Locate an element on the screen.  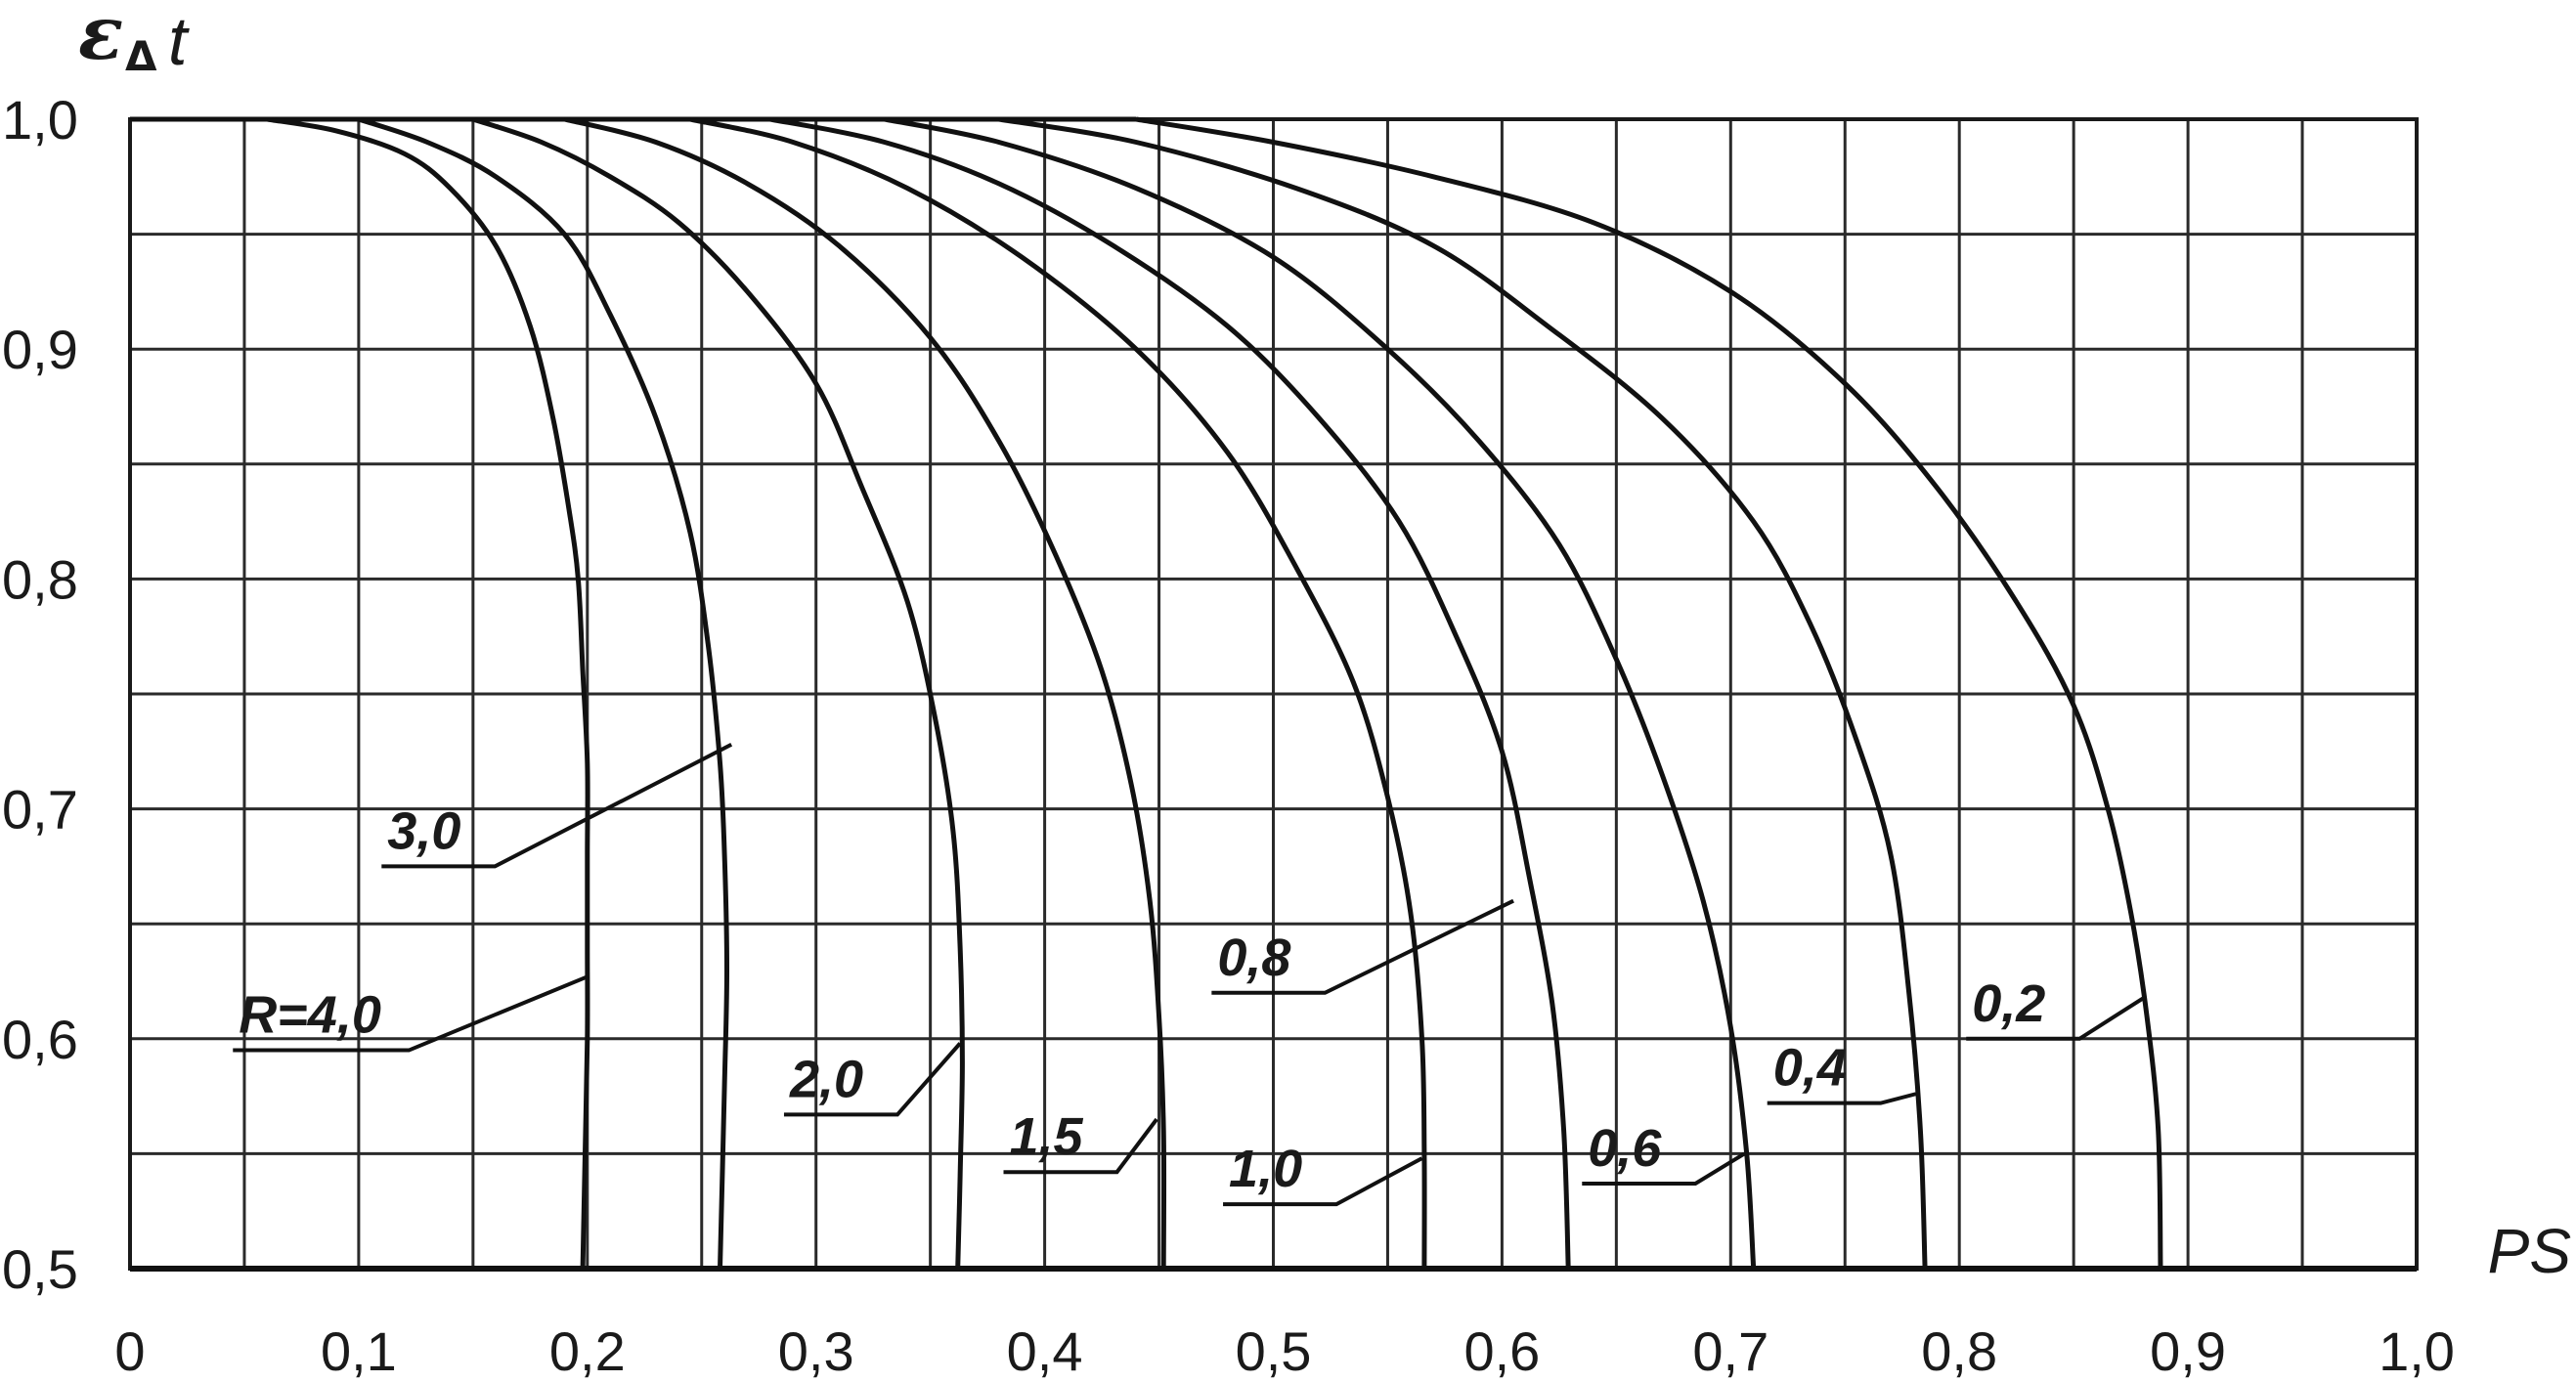
curve-label-0-4: 0,4 is located at coordinates (1810, 1068).